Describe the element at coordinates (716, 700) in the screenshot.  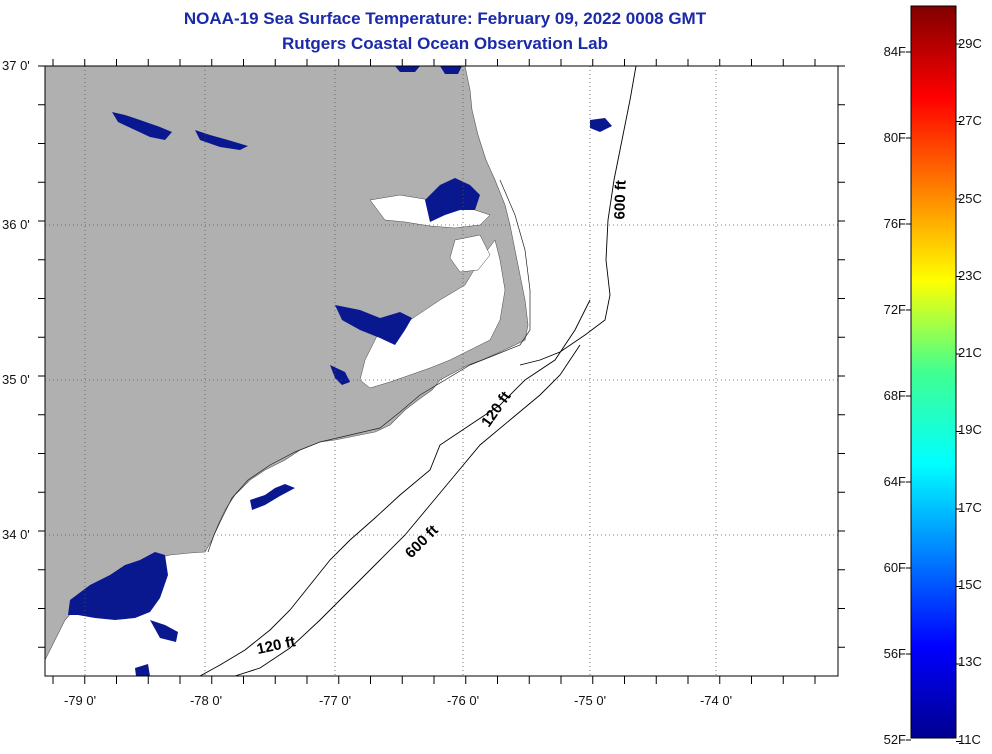
I see `lon-label-74: -74 0'` at that location.